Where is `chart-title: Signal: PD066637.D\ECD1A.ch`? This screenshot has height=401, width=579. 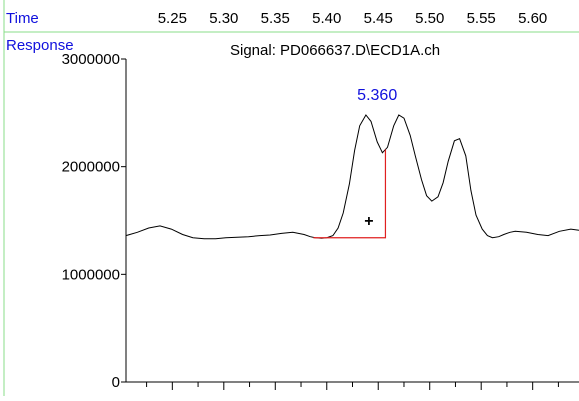
chart-title: Signal: PD066637.D\ECD1A.ch is located at coordinates (335, 50).